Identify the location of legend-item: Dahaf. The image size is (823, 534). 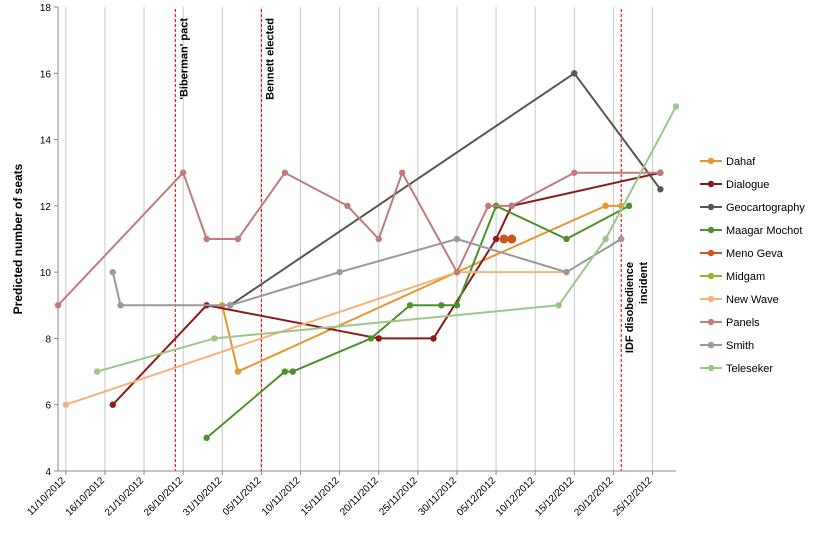
(728, 162).